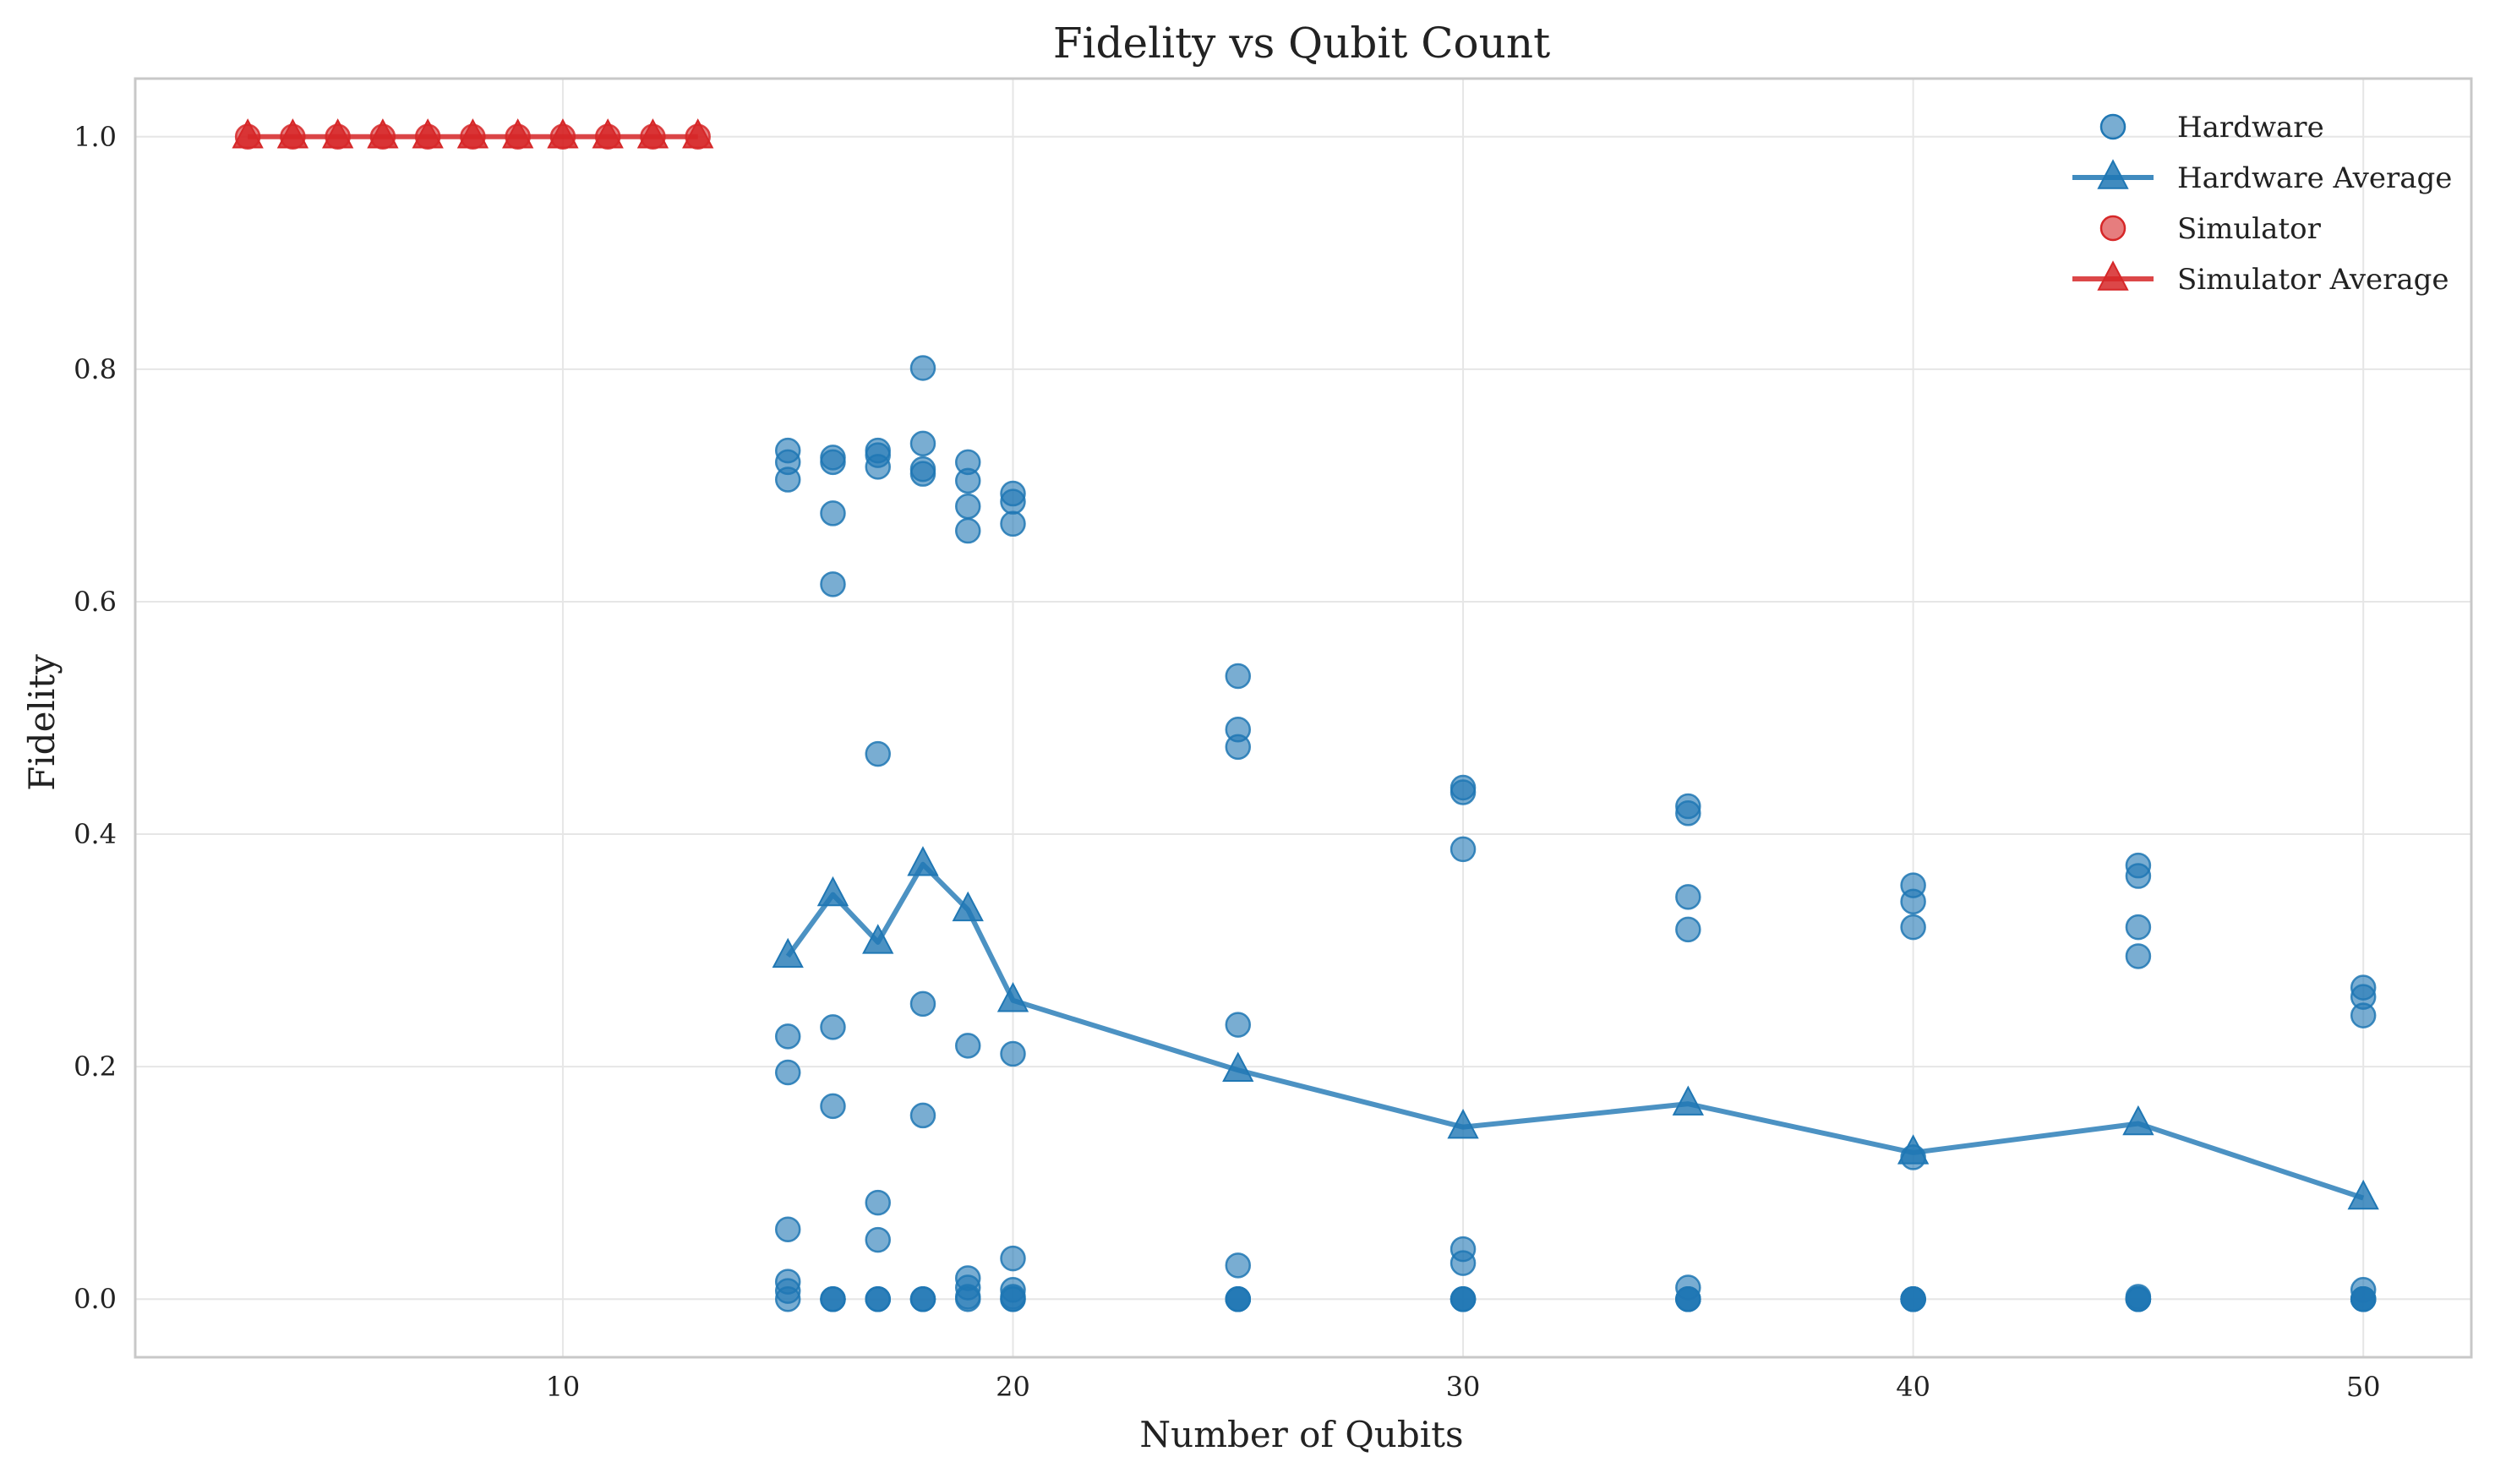  Describe the element at coordinates (95, 834) in the screenshot. I see `y-tick-label: 0.4` at that location.